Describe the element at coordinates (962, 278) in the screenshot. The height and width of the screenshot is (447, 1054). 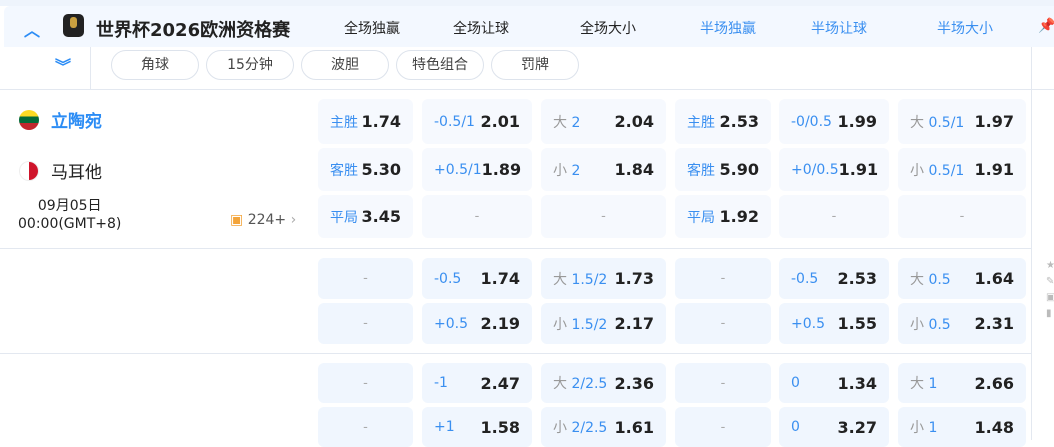
I see `odds-cell: 大 0.5 1.64` at that location.